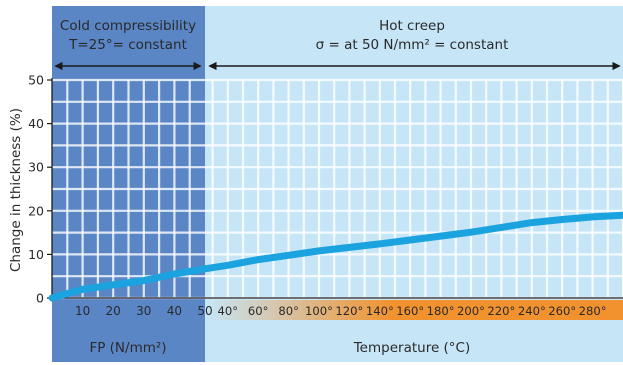 The width and height of the screenshot is (623, 365). What do you see at coordinates (127, 45) in the screenshot?
I see `cold-section-subtitle: T=25°= constant` at bounding box center [127, 45].